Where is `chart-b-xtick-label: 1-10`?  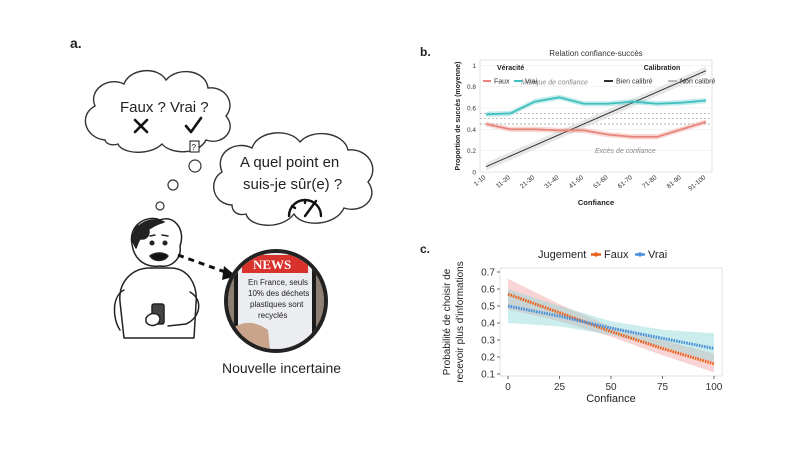
chart-b-xtick-label: 1-10 is located at coordinates (480, 181).